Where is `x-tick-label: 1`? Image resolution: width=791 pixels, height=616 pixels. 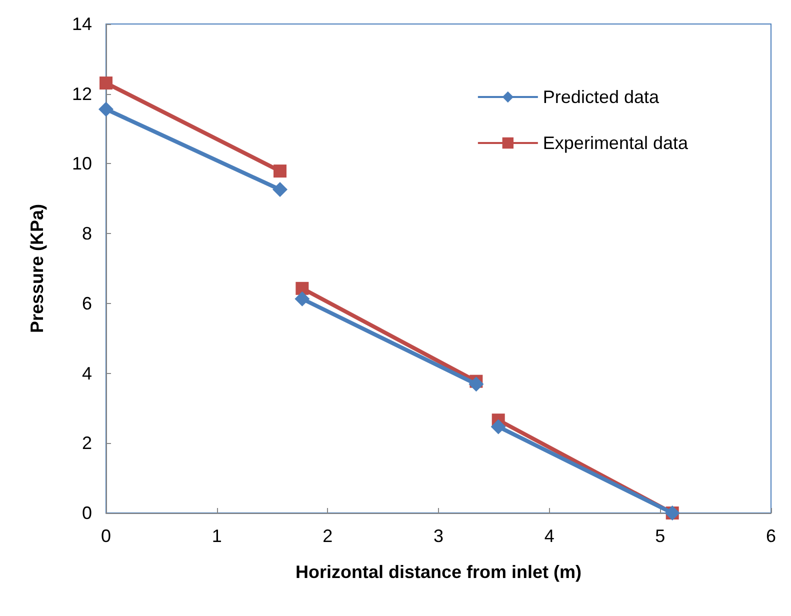
x-tick-label: 1 is located at coordinates (217, 536).